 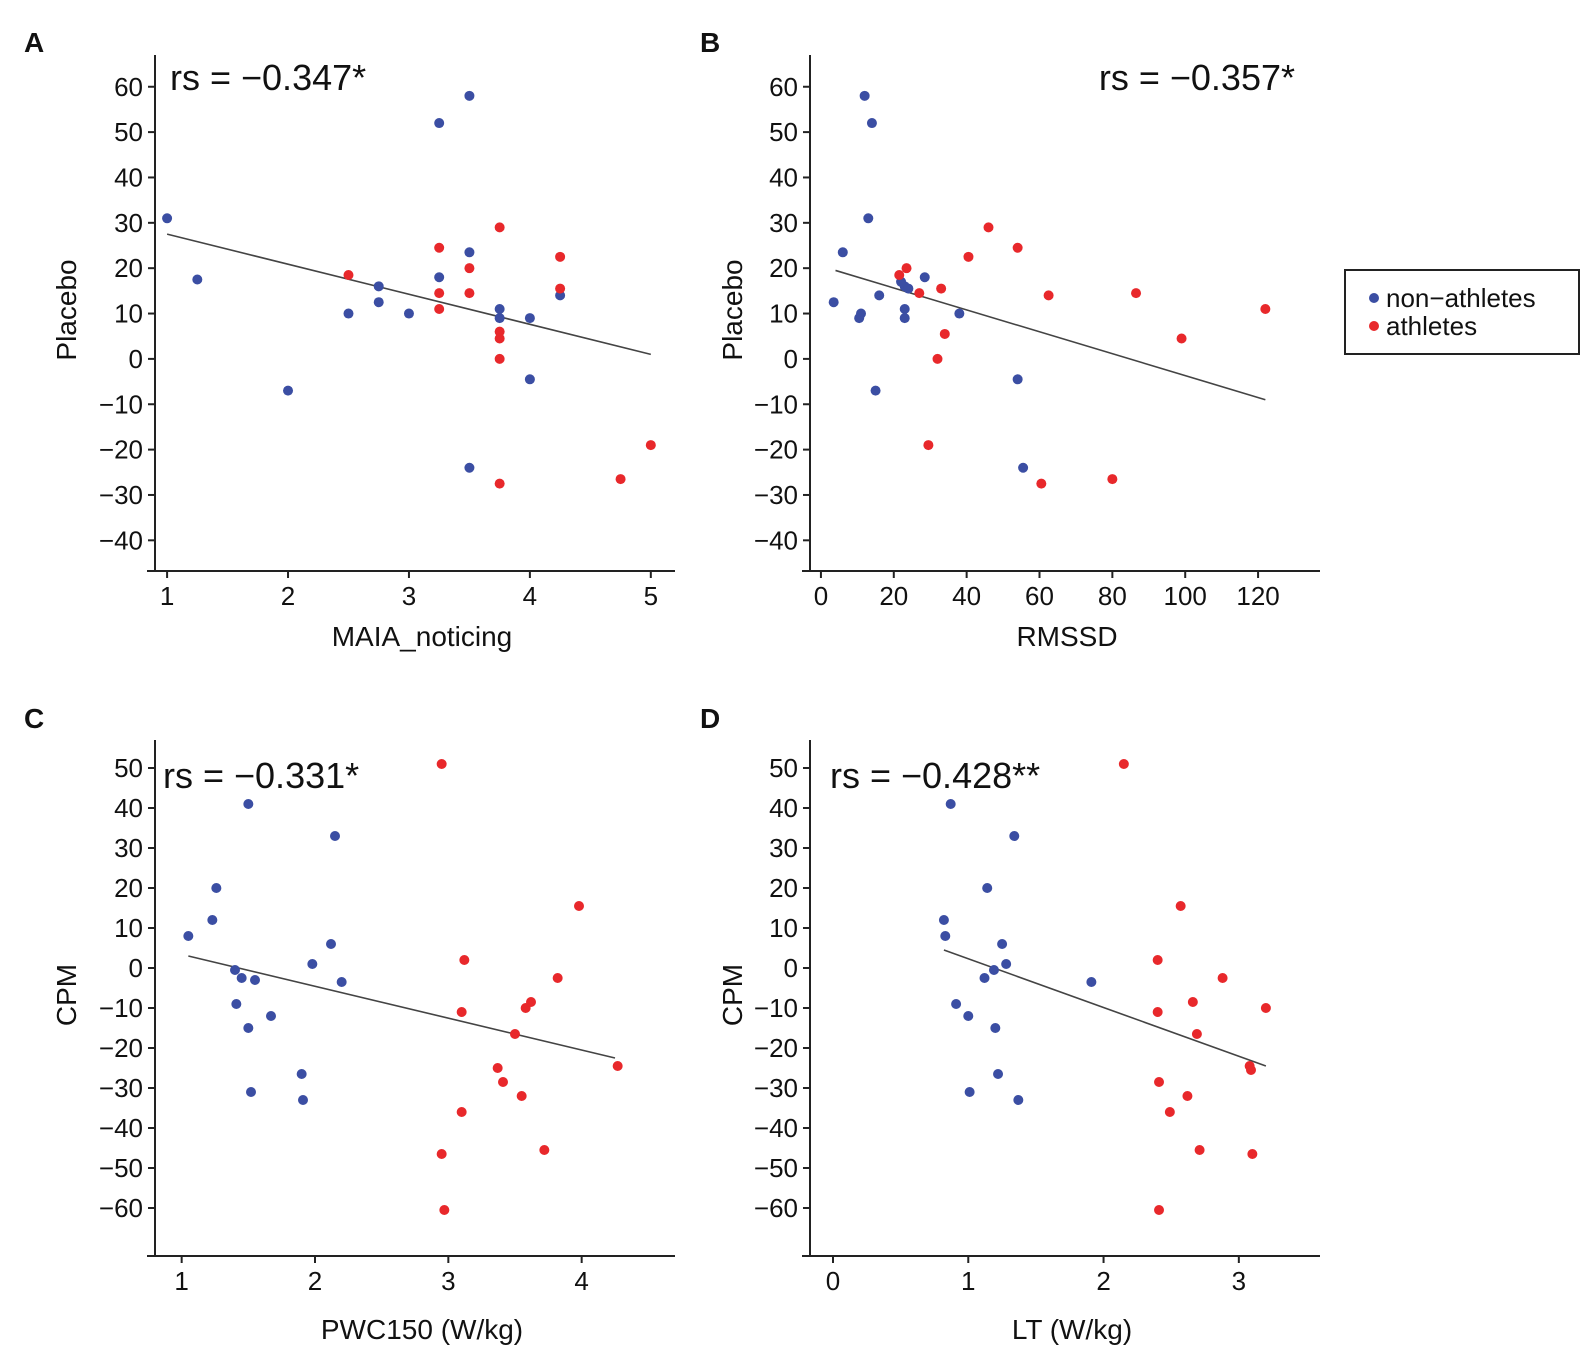 What do you see at coordinates (402, 1007) in the screenshot?
I see `regression-line-c` at bounding box center [402, 1007].